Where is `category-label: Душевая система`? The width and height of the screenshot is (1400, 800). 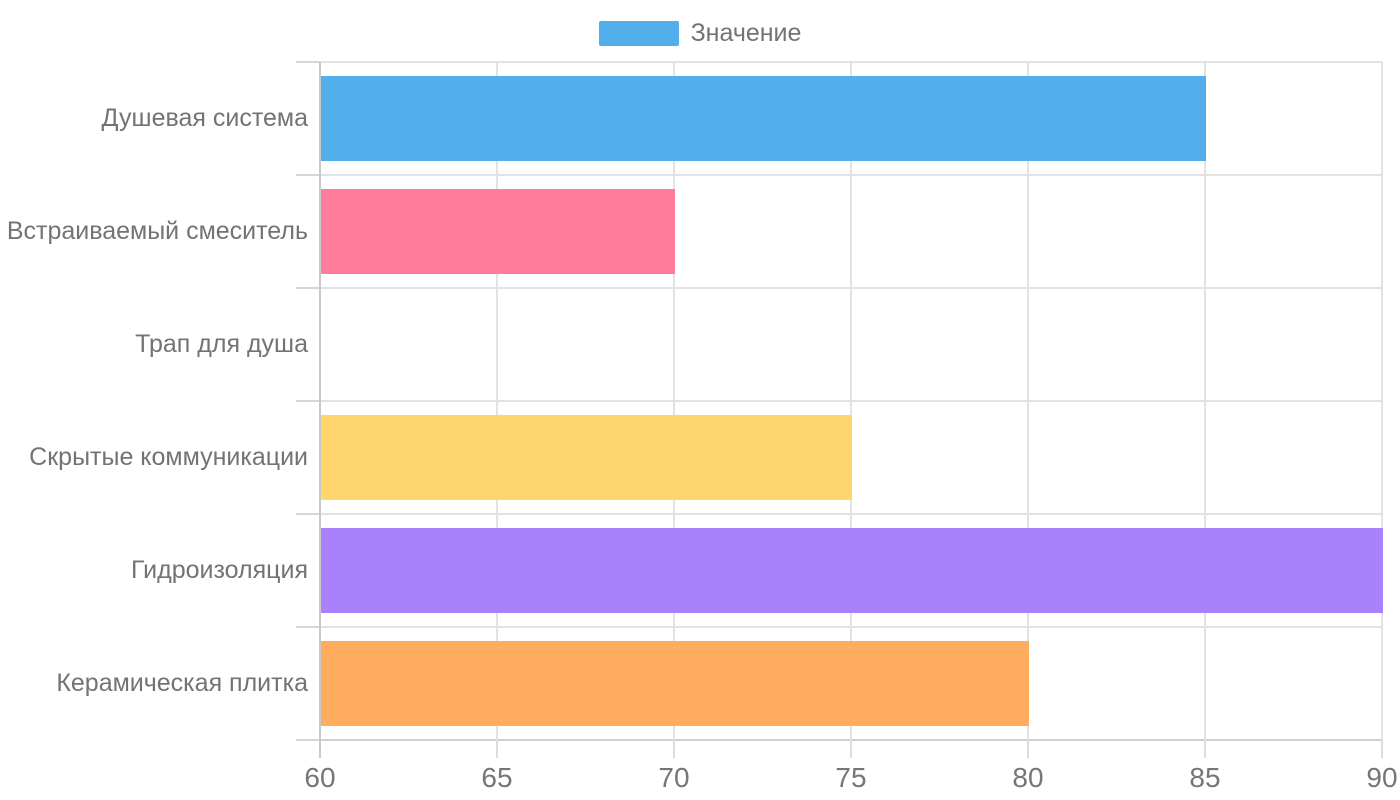 category-label: Душевая система is located at coordinates (204, 118).